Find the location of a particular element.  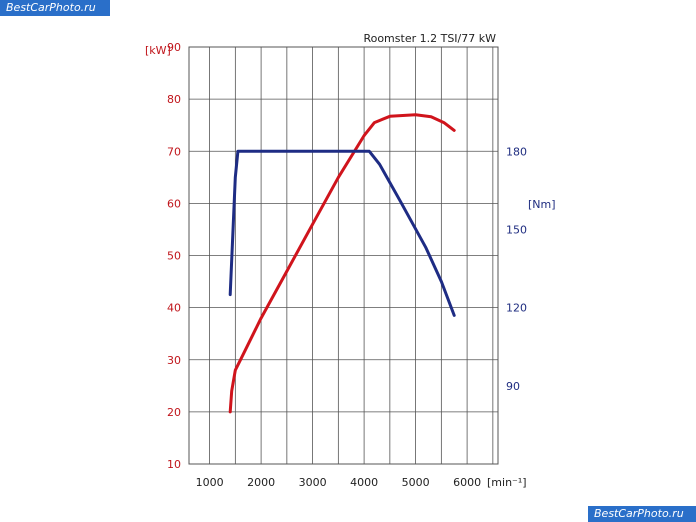

left-tick-label: 50 is located at coordinates (174, 256).